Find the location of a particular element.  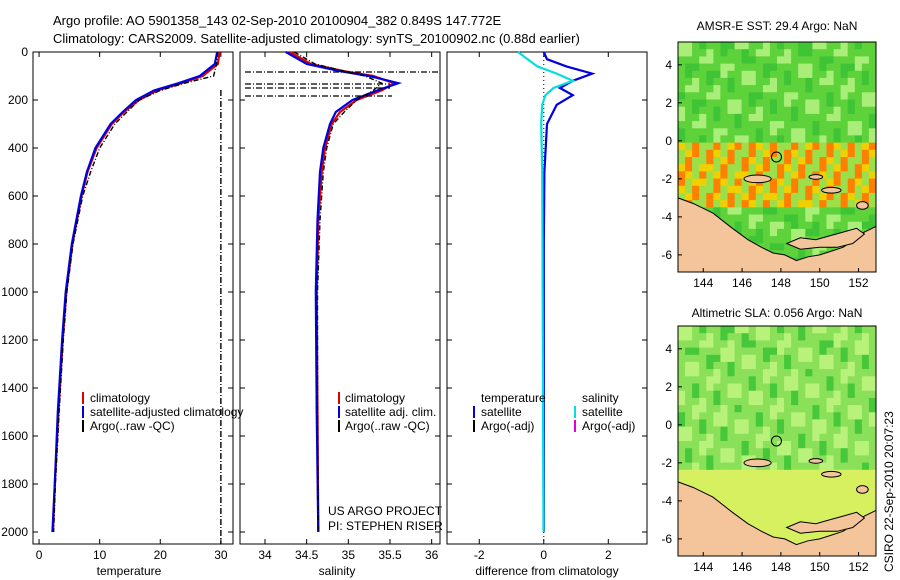

lat-tick-label: -6 is located at coordinates (666, 255).